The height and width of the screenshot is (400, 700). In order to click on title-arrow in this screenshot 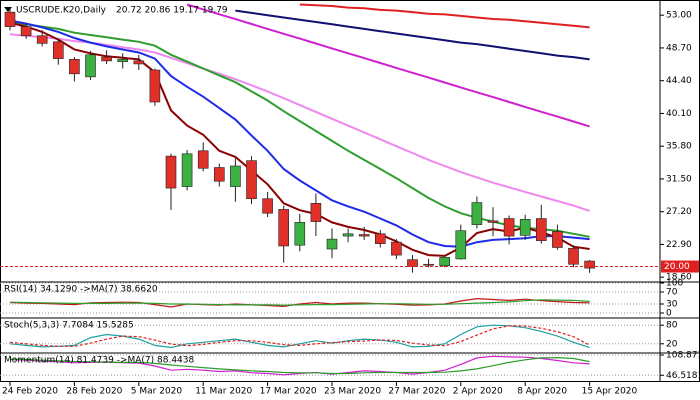, I will do `click(8, 9)`.